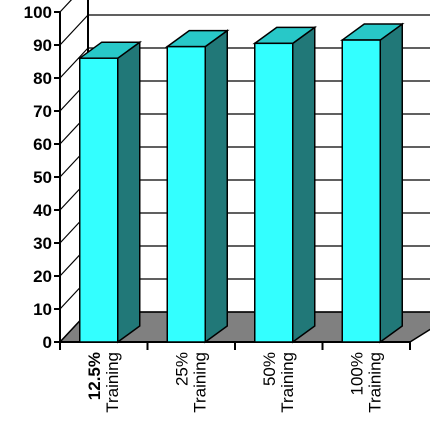 The height and width of the screenshot is (434, 430). What do you see at coordinates (42, 144) in the screenshot?
I see `y-tick-label: 60` at bounding box center [42, 144].